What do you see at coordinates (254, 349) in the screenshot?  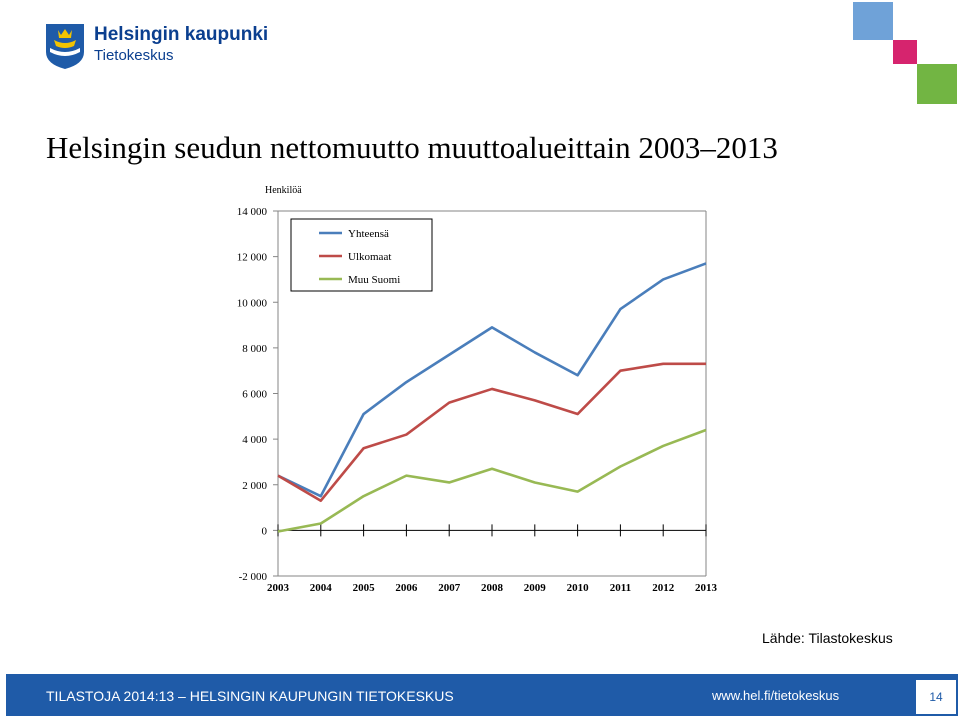 I see `y-tick-label: 8 000` at bounding box center [254, 349].